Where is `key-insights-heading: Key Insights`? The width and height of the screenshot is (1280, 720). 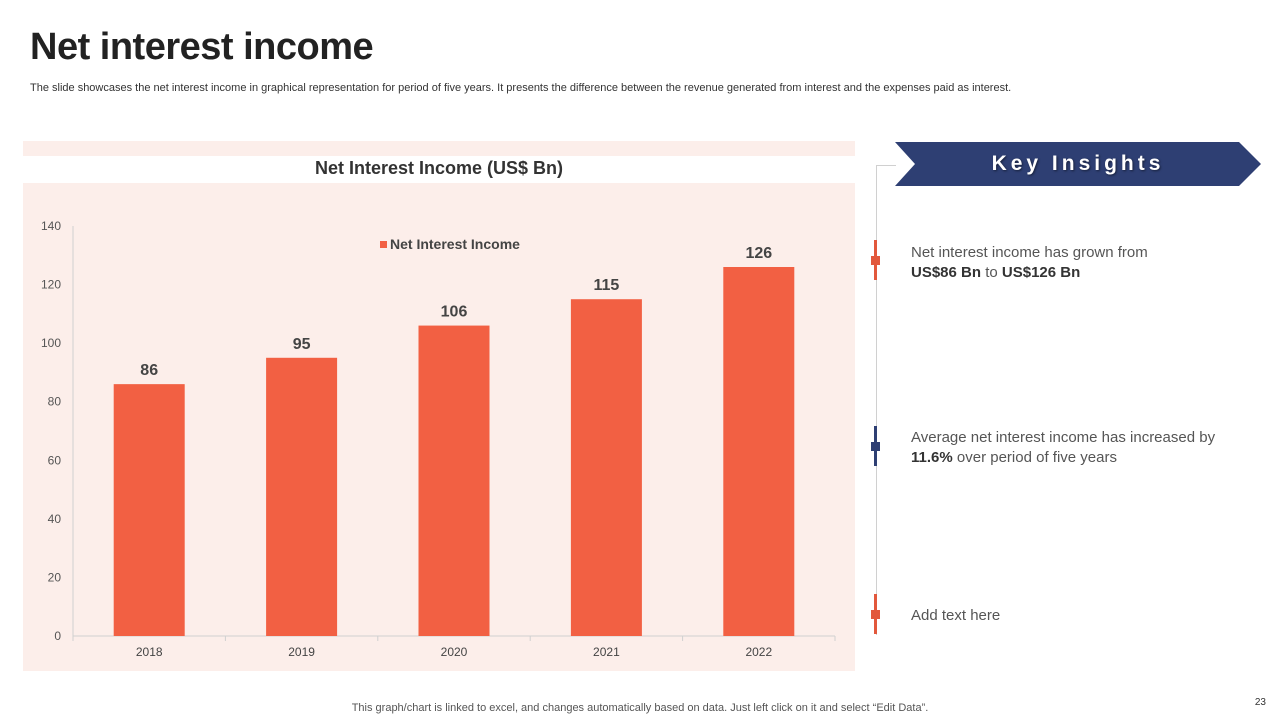
key-insights-heading: Key Insights is located at coordinates (1078, 163).